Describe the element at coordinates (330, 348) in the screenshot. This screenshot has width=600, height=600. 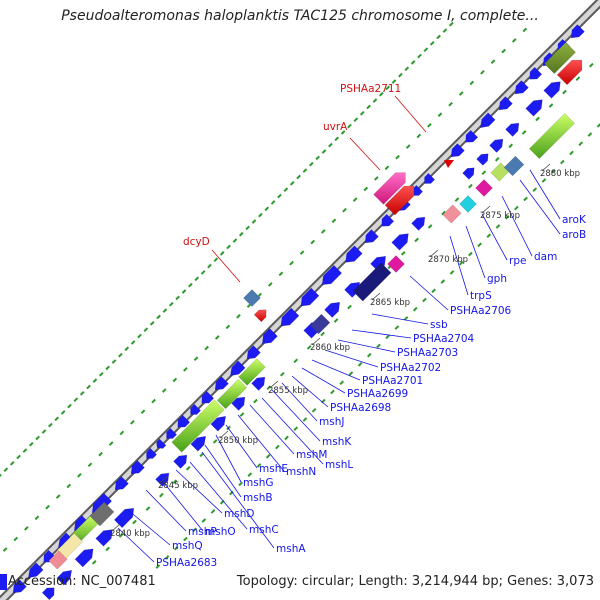
I see `tick-label: 2860 kbp` at that location.